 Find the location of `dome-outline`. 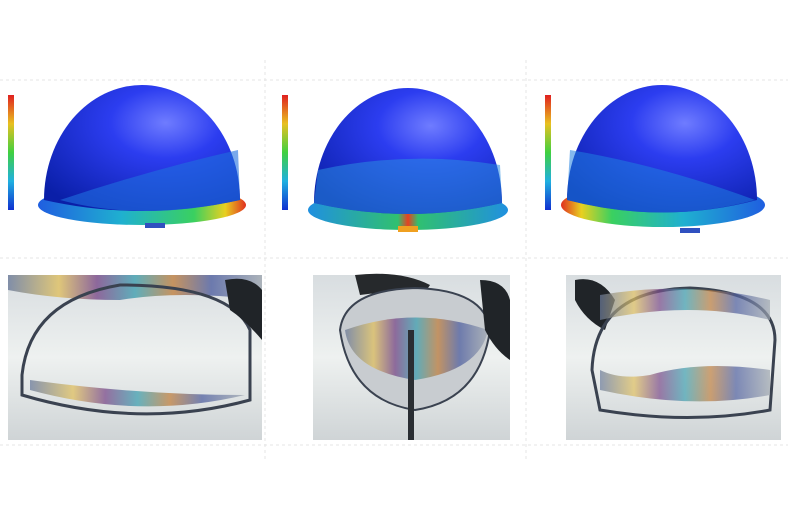

dome-outline is located at coordinates (136, 349).